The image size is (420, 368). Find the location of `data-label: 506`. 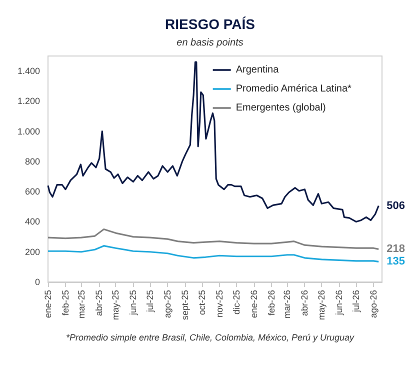

data-label: 506 is located at coordinates (395, 206).